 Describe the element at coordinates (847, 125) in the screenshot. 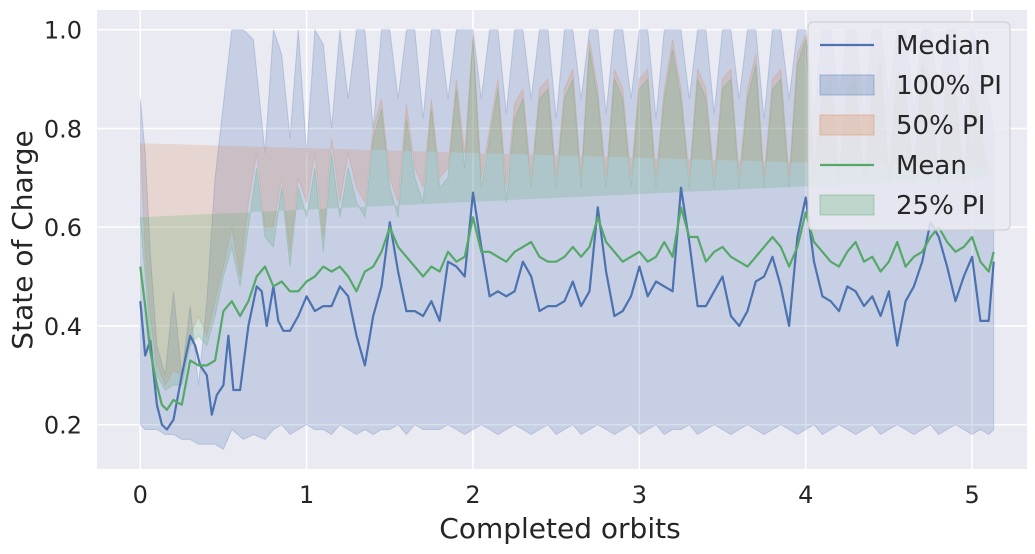

I see `legend-swatch-pi50` at that location.